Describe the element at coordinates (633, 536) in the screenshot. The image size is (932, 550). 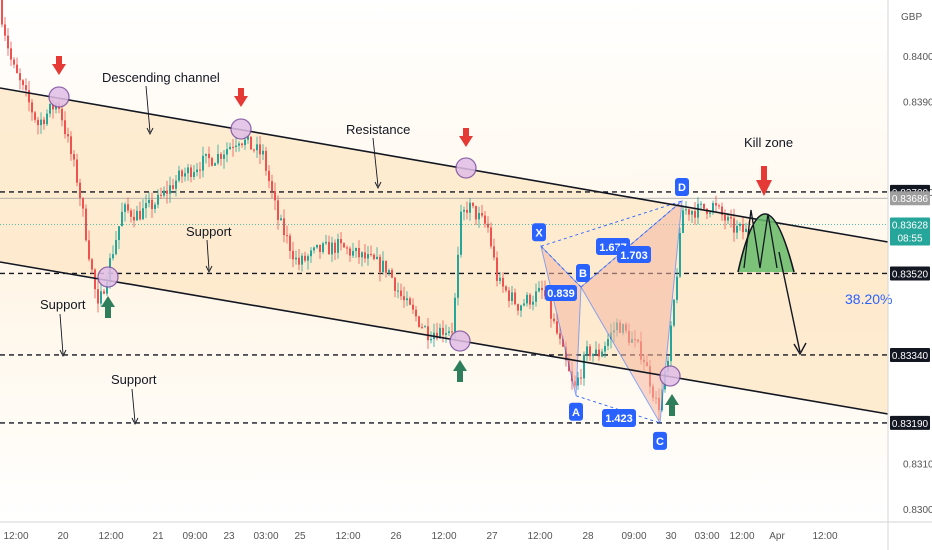
I see `time-tick-label: 09:00` at that location.